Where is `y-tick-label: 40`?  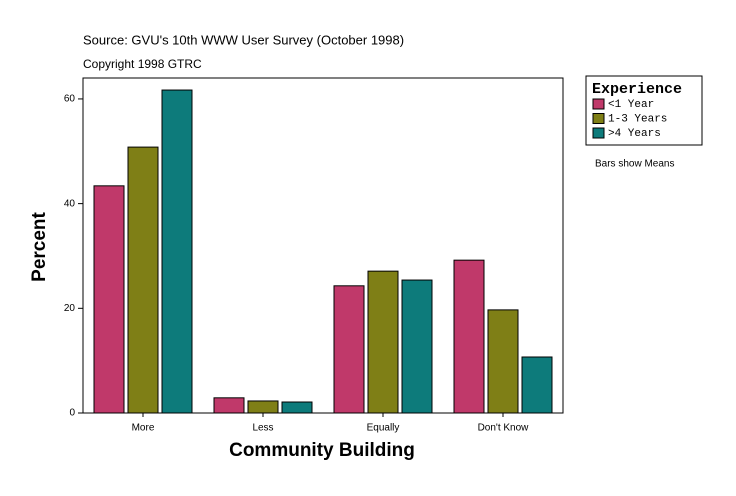
y-tick-label: 40 is located at coordinates (70, 203).